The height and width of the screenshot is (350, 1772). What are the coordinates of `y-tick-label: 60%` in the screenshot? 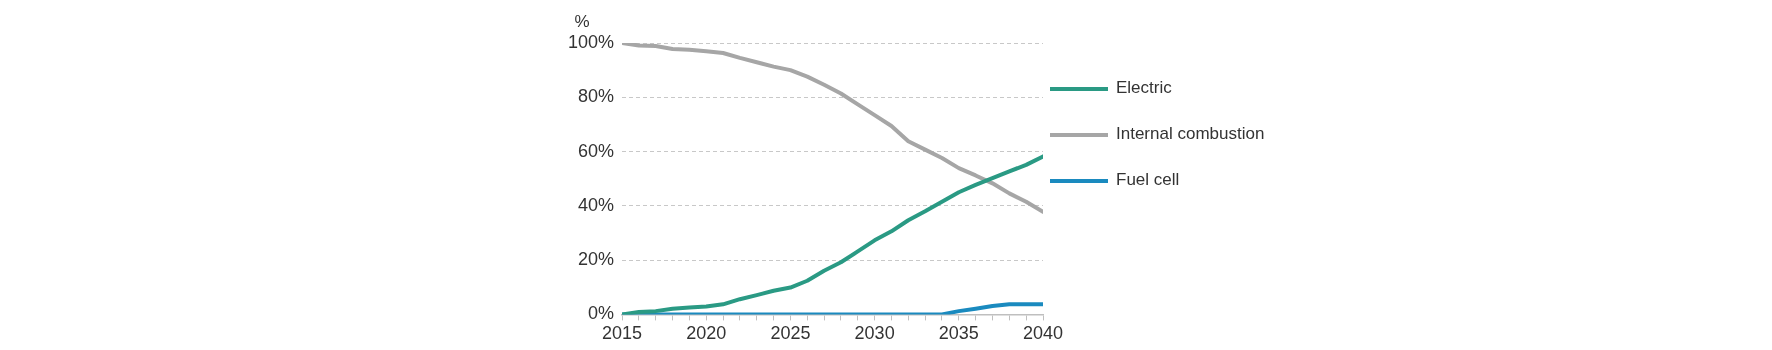 It's located at (596, 150).